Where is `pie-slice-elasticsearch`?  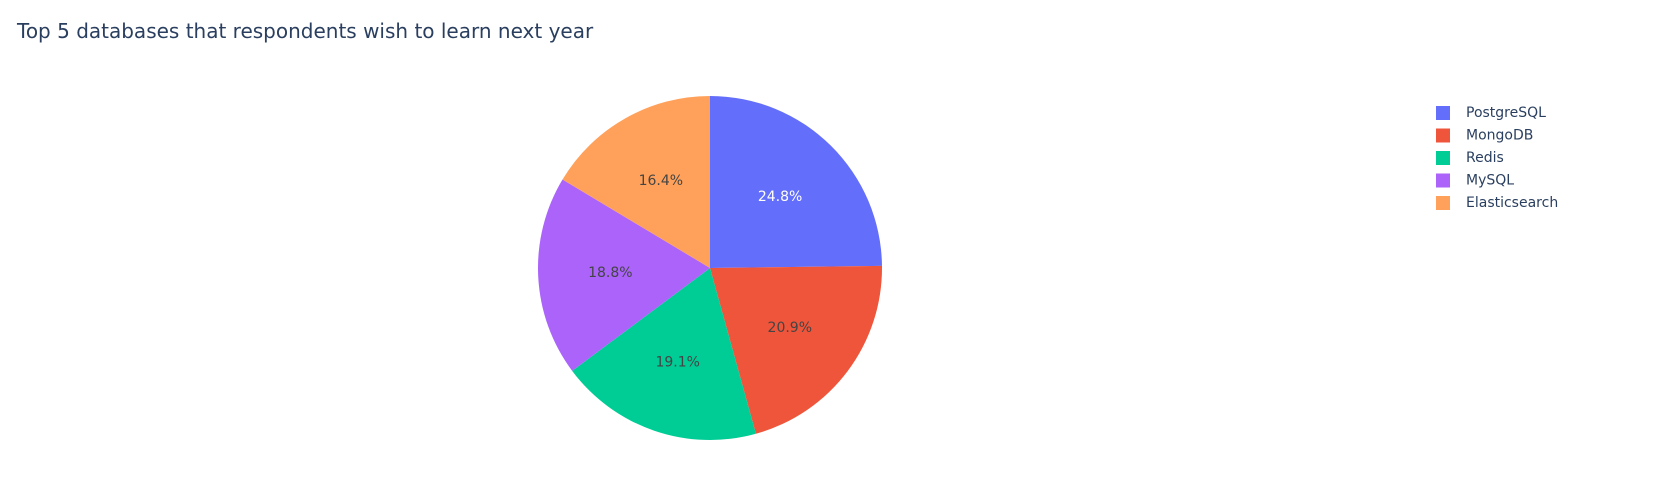 pie-slice-elasticsearch is located at coordinates (636, 182).